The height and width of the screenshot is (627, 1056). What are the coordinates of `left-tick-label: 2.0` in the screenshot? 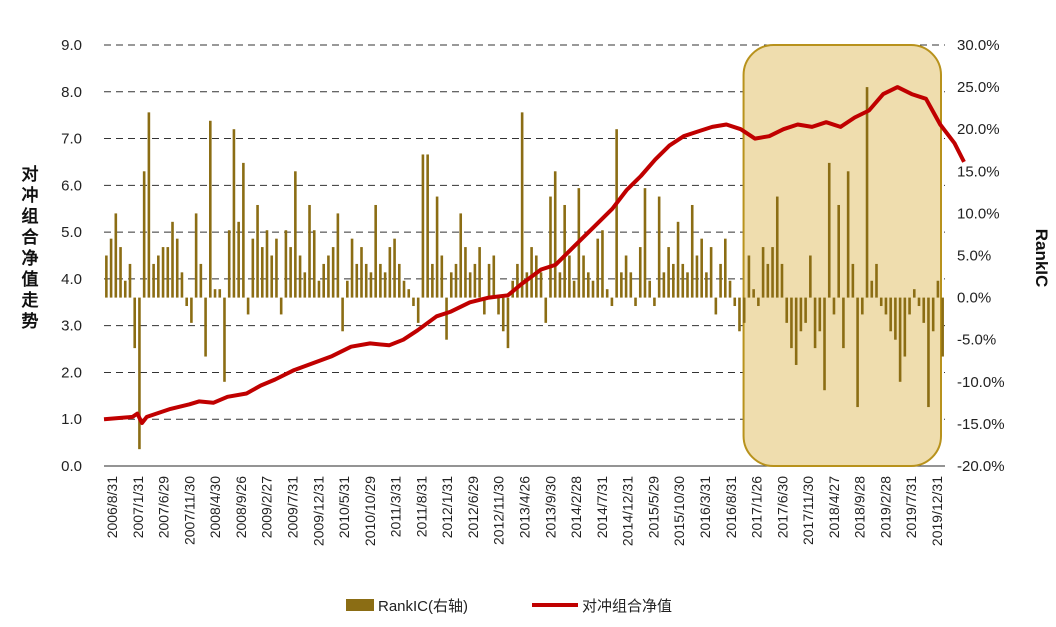 It's located at (71, 372).